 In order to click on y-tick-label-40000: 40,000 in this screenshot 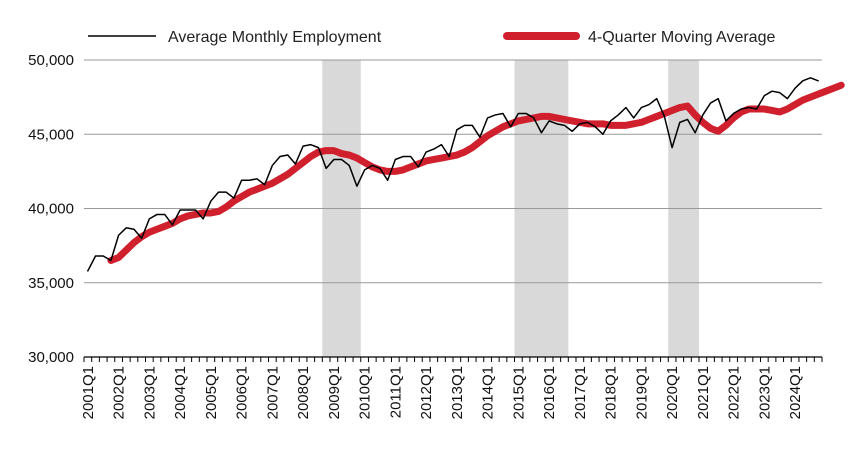, I will do `click(51, 209)`.